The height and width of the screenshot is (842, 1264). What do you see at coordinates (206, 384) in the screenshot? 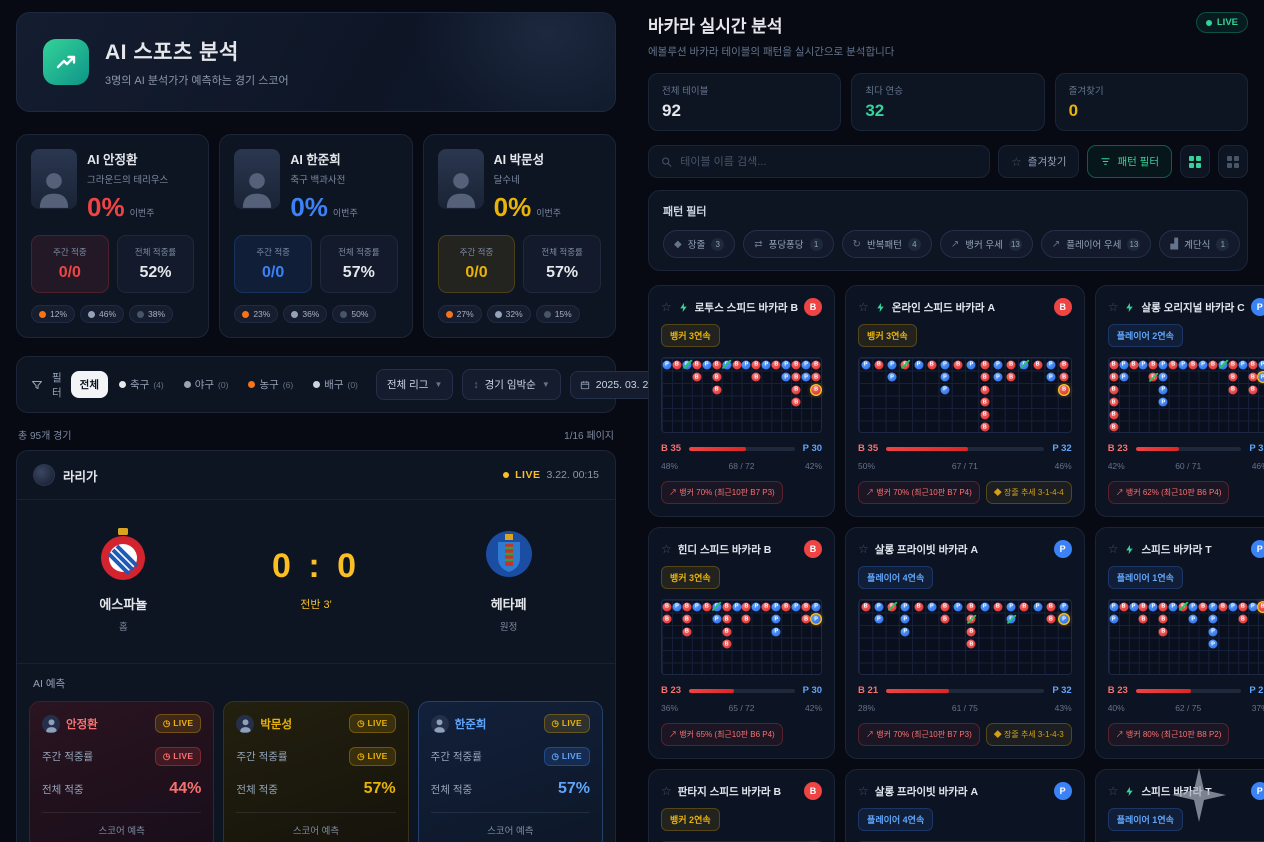
I see `sport-filter-야구: 야구 (0)` at bounding box center [206, 384].